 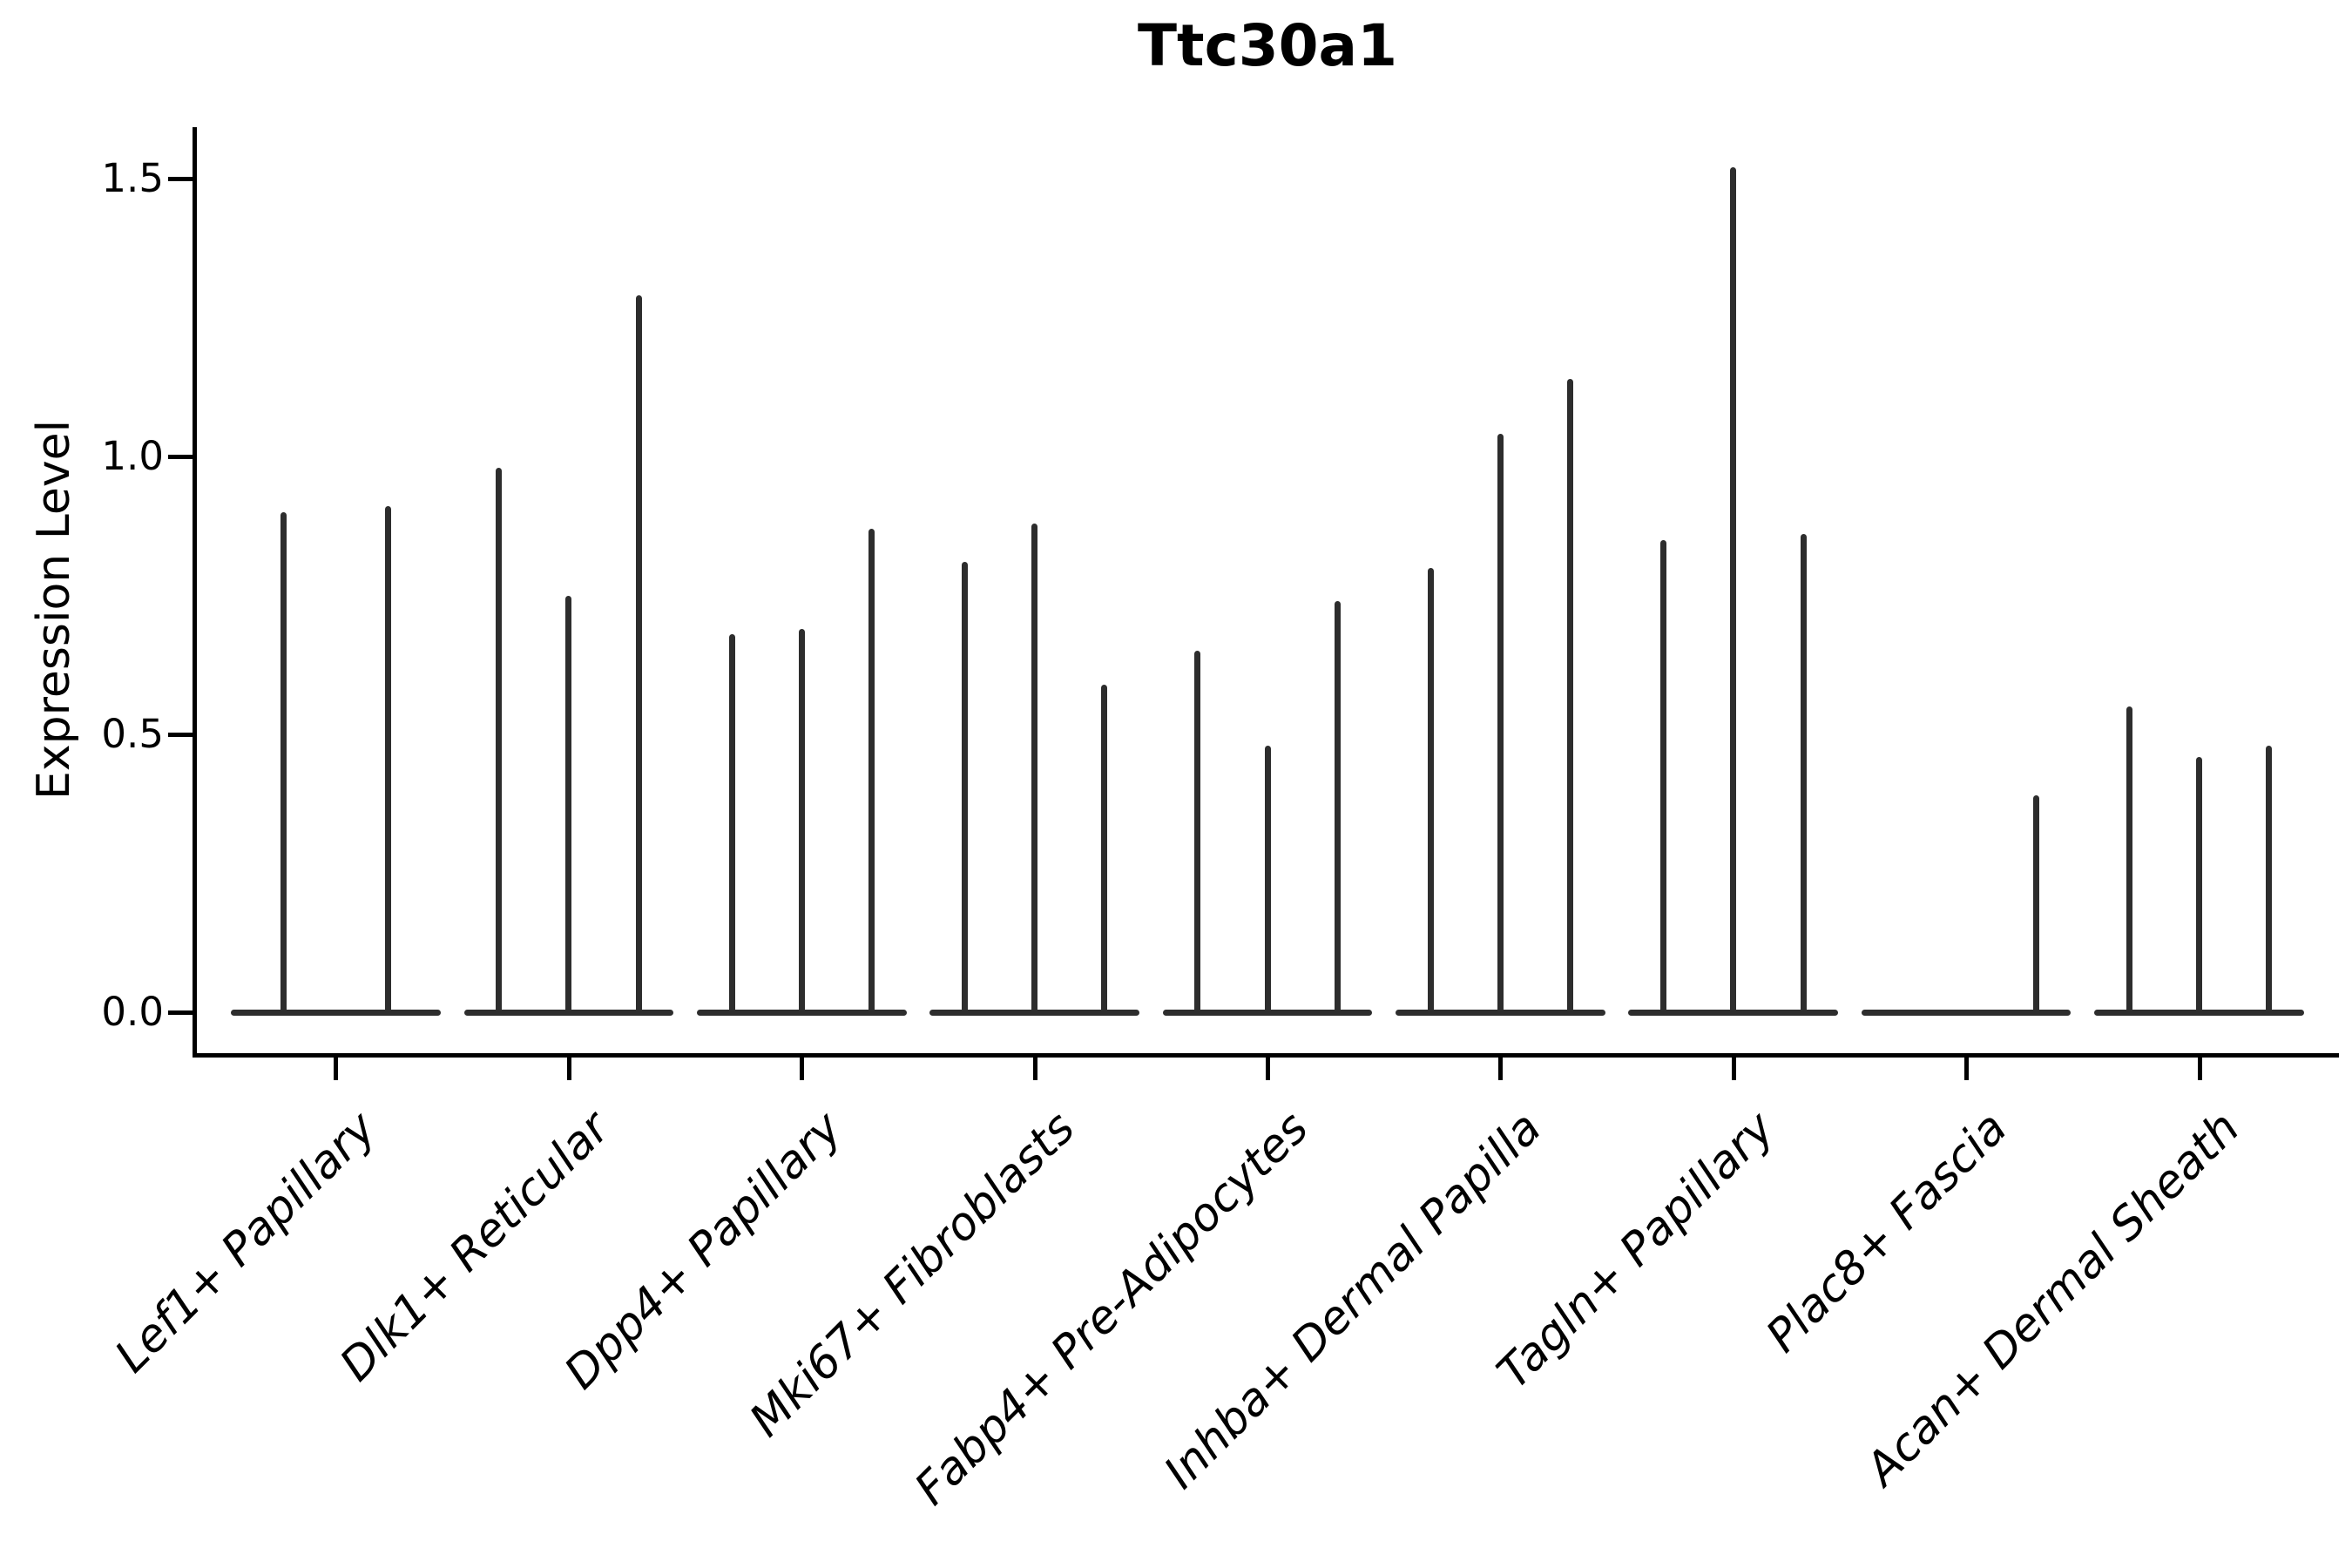 I want to click on x-tick-label-9: Acan+ Dermal Sheath, so click(x=2053, y=1299).